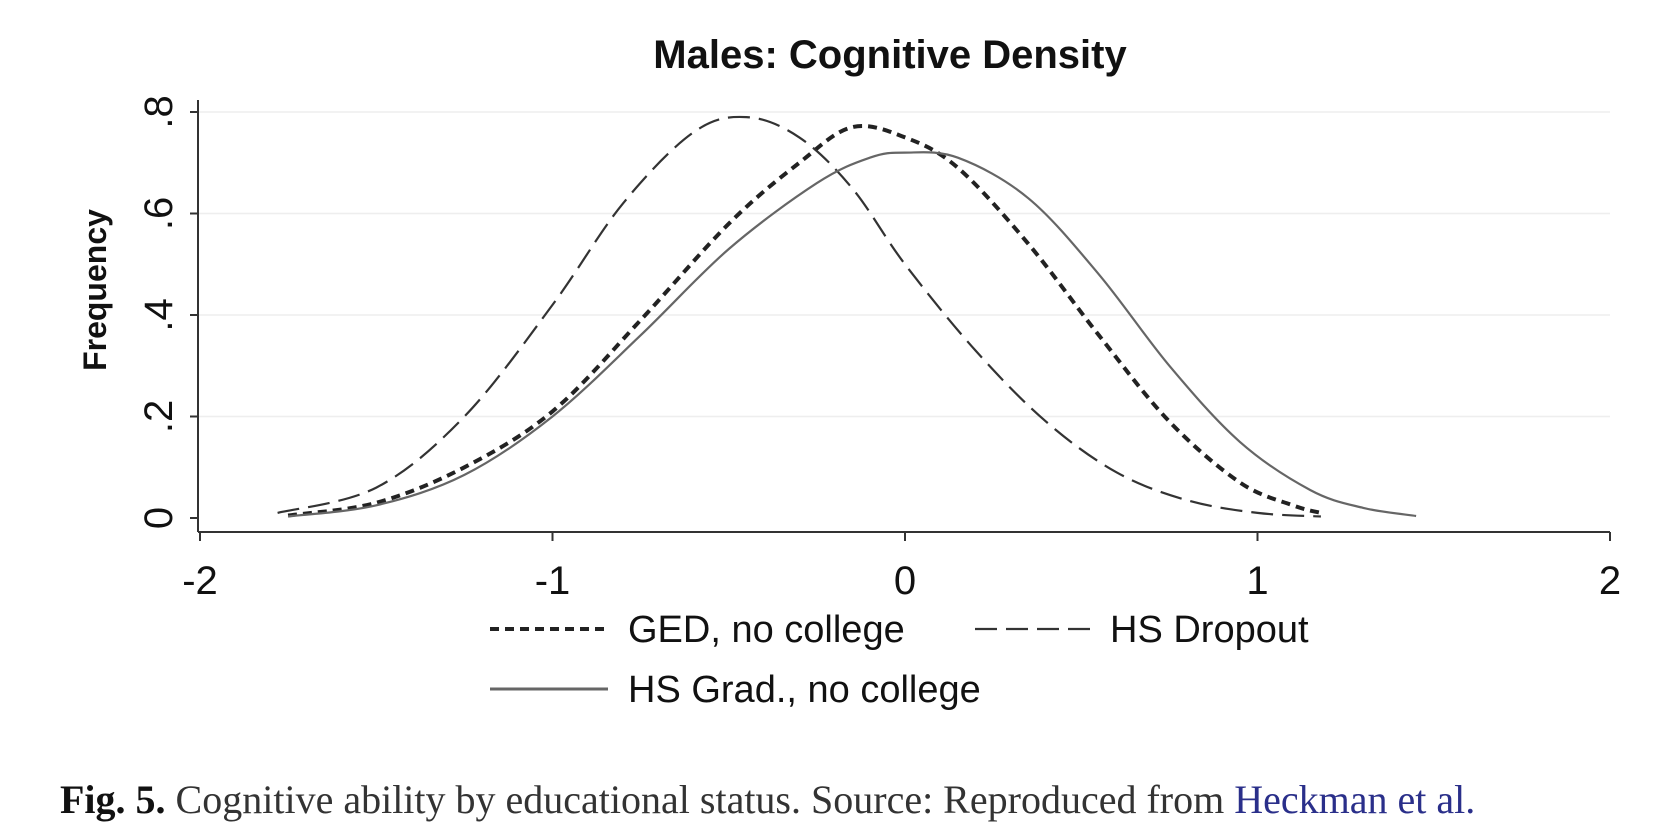 This screenshot has width=1656, height=836. I want to click on figure-label: Fig. 5., so click(113, 799).